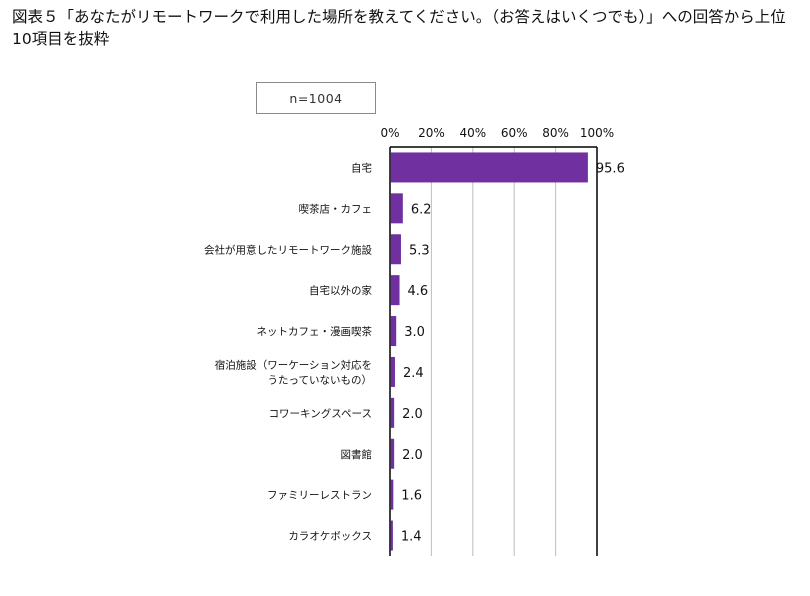 The width and height of the screenshot is (810, 596). I want to click on value-label: 3.0, so click(414, 332).